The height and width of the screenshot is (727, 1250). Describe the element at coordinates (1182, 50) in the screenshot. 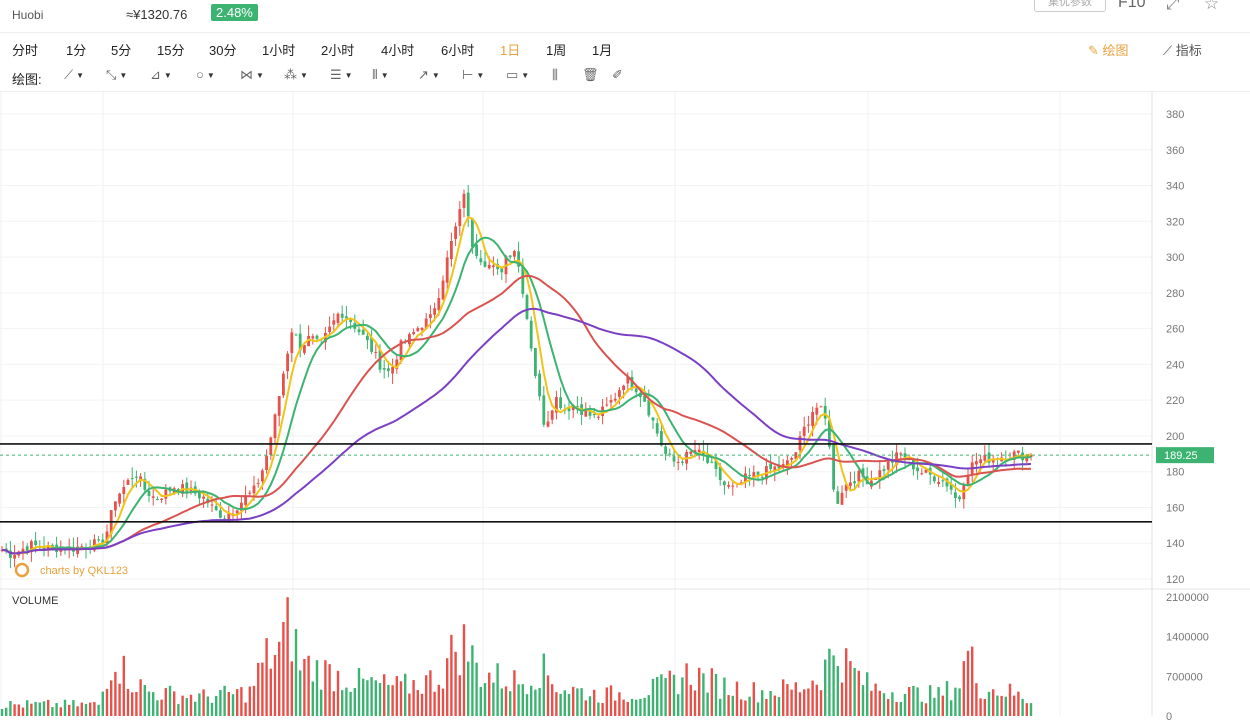

I see `indicator-toggle: ⟋ 指标` at that location.